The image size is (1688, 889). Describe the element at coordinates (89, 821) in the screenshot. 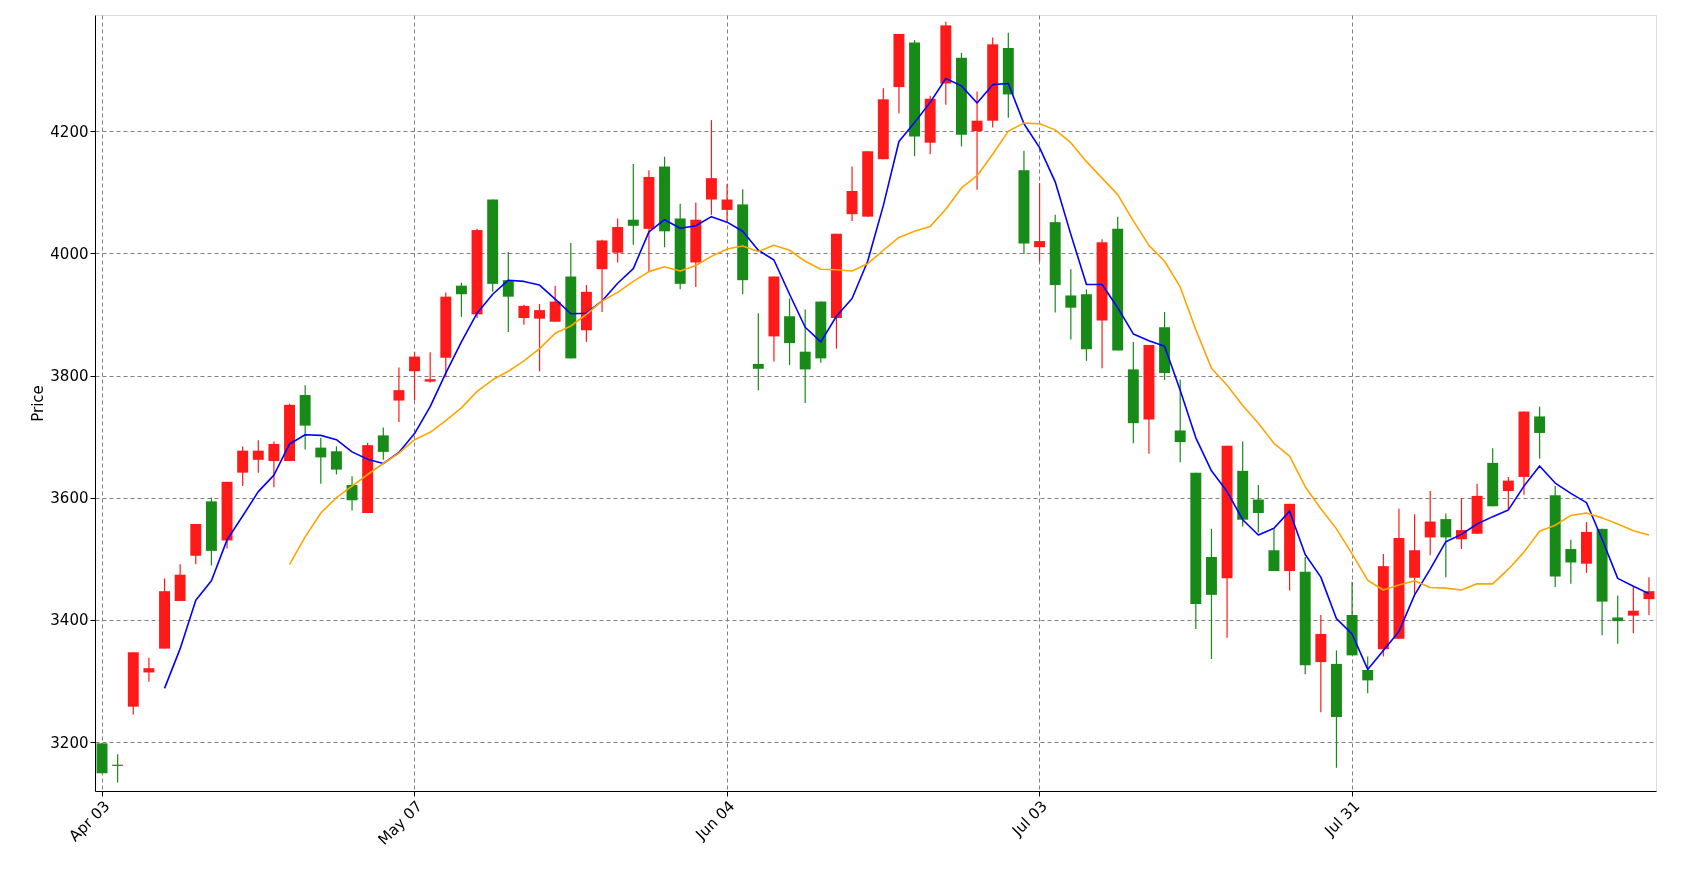

I see `x-tick-label: Apr 03` at that location.